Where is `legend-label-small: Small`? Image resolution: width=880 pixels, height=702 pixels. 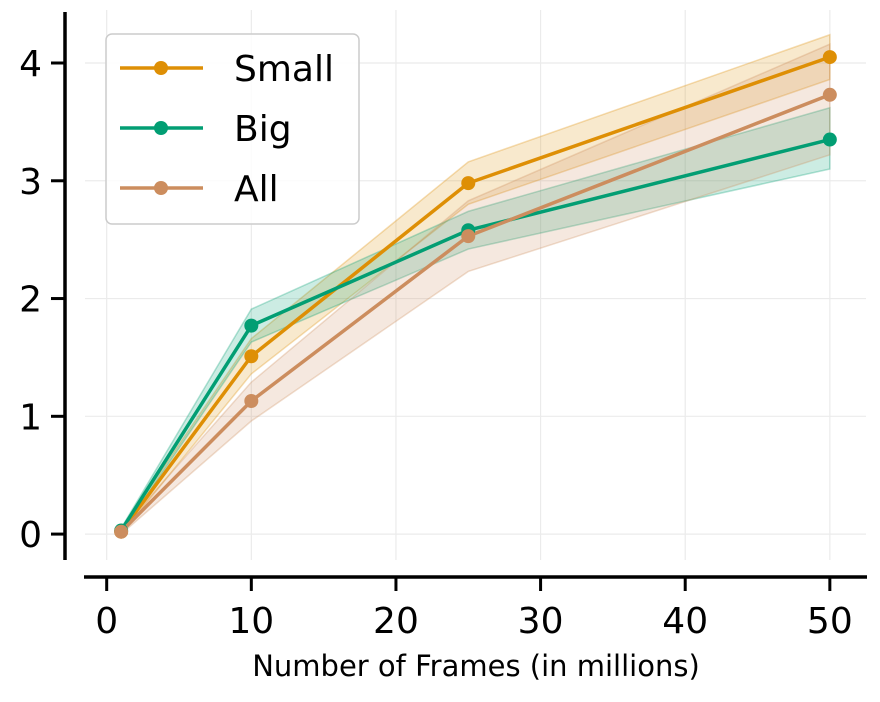
legend-label-small: Small is located at coordinates (284, 69).